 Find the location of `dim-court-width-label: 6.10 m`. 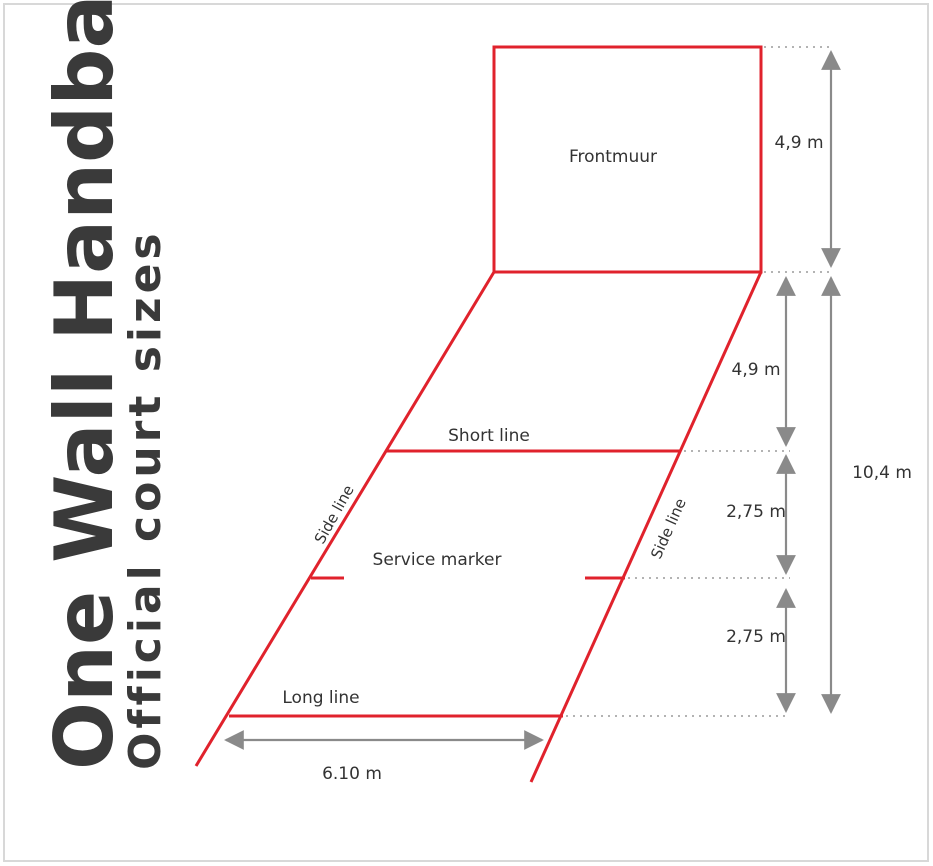

dim-court-width-label: 6.10 m is located at coordinates (352, 774).